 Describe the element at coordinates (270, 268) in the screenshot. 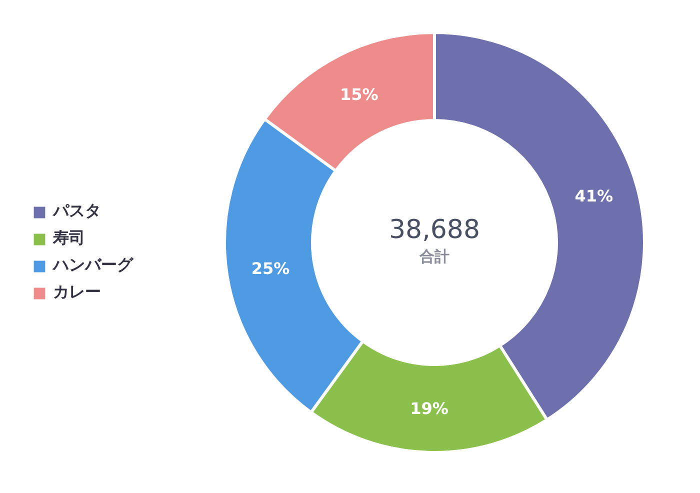

I see `data-label: 25%` at that location.